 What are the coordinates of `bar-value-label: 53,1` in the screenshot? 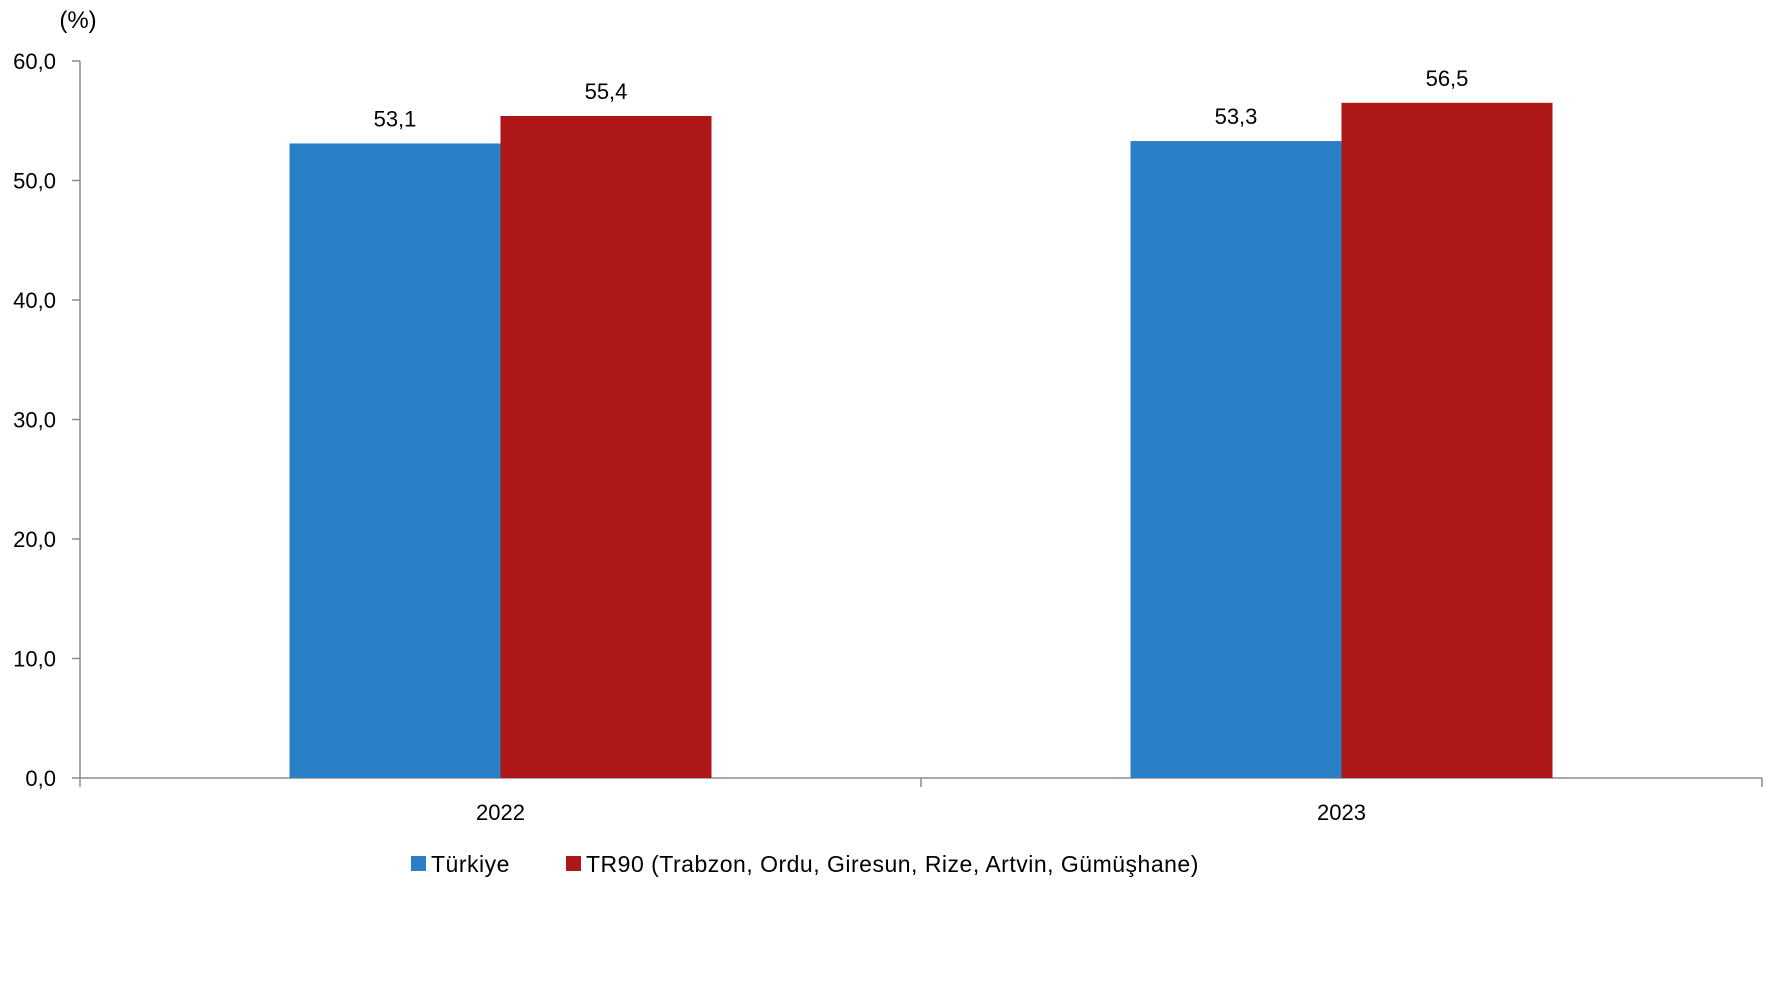 It's located at (395, 118).